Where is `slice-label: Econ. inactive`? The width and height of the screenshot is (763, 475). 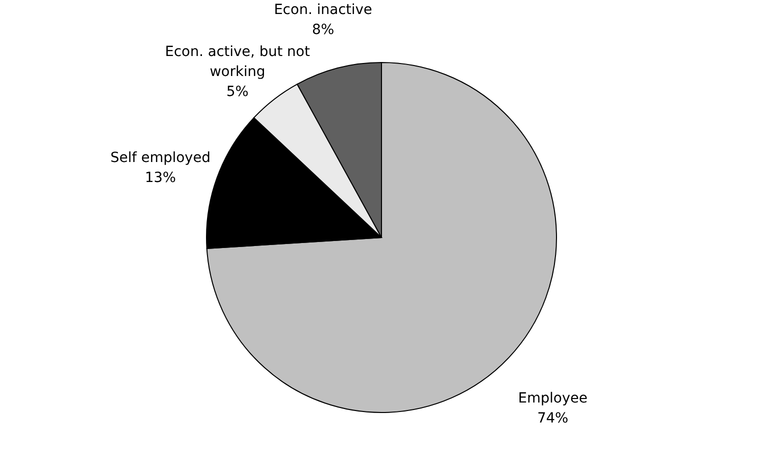 slice-label: Econ. inactive is located at coordinates (323, 10).